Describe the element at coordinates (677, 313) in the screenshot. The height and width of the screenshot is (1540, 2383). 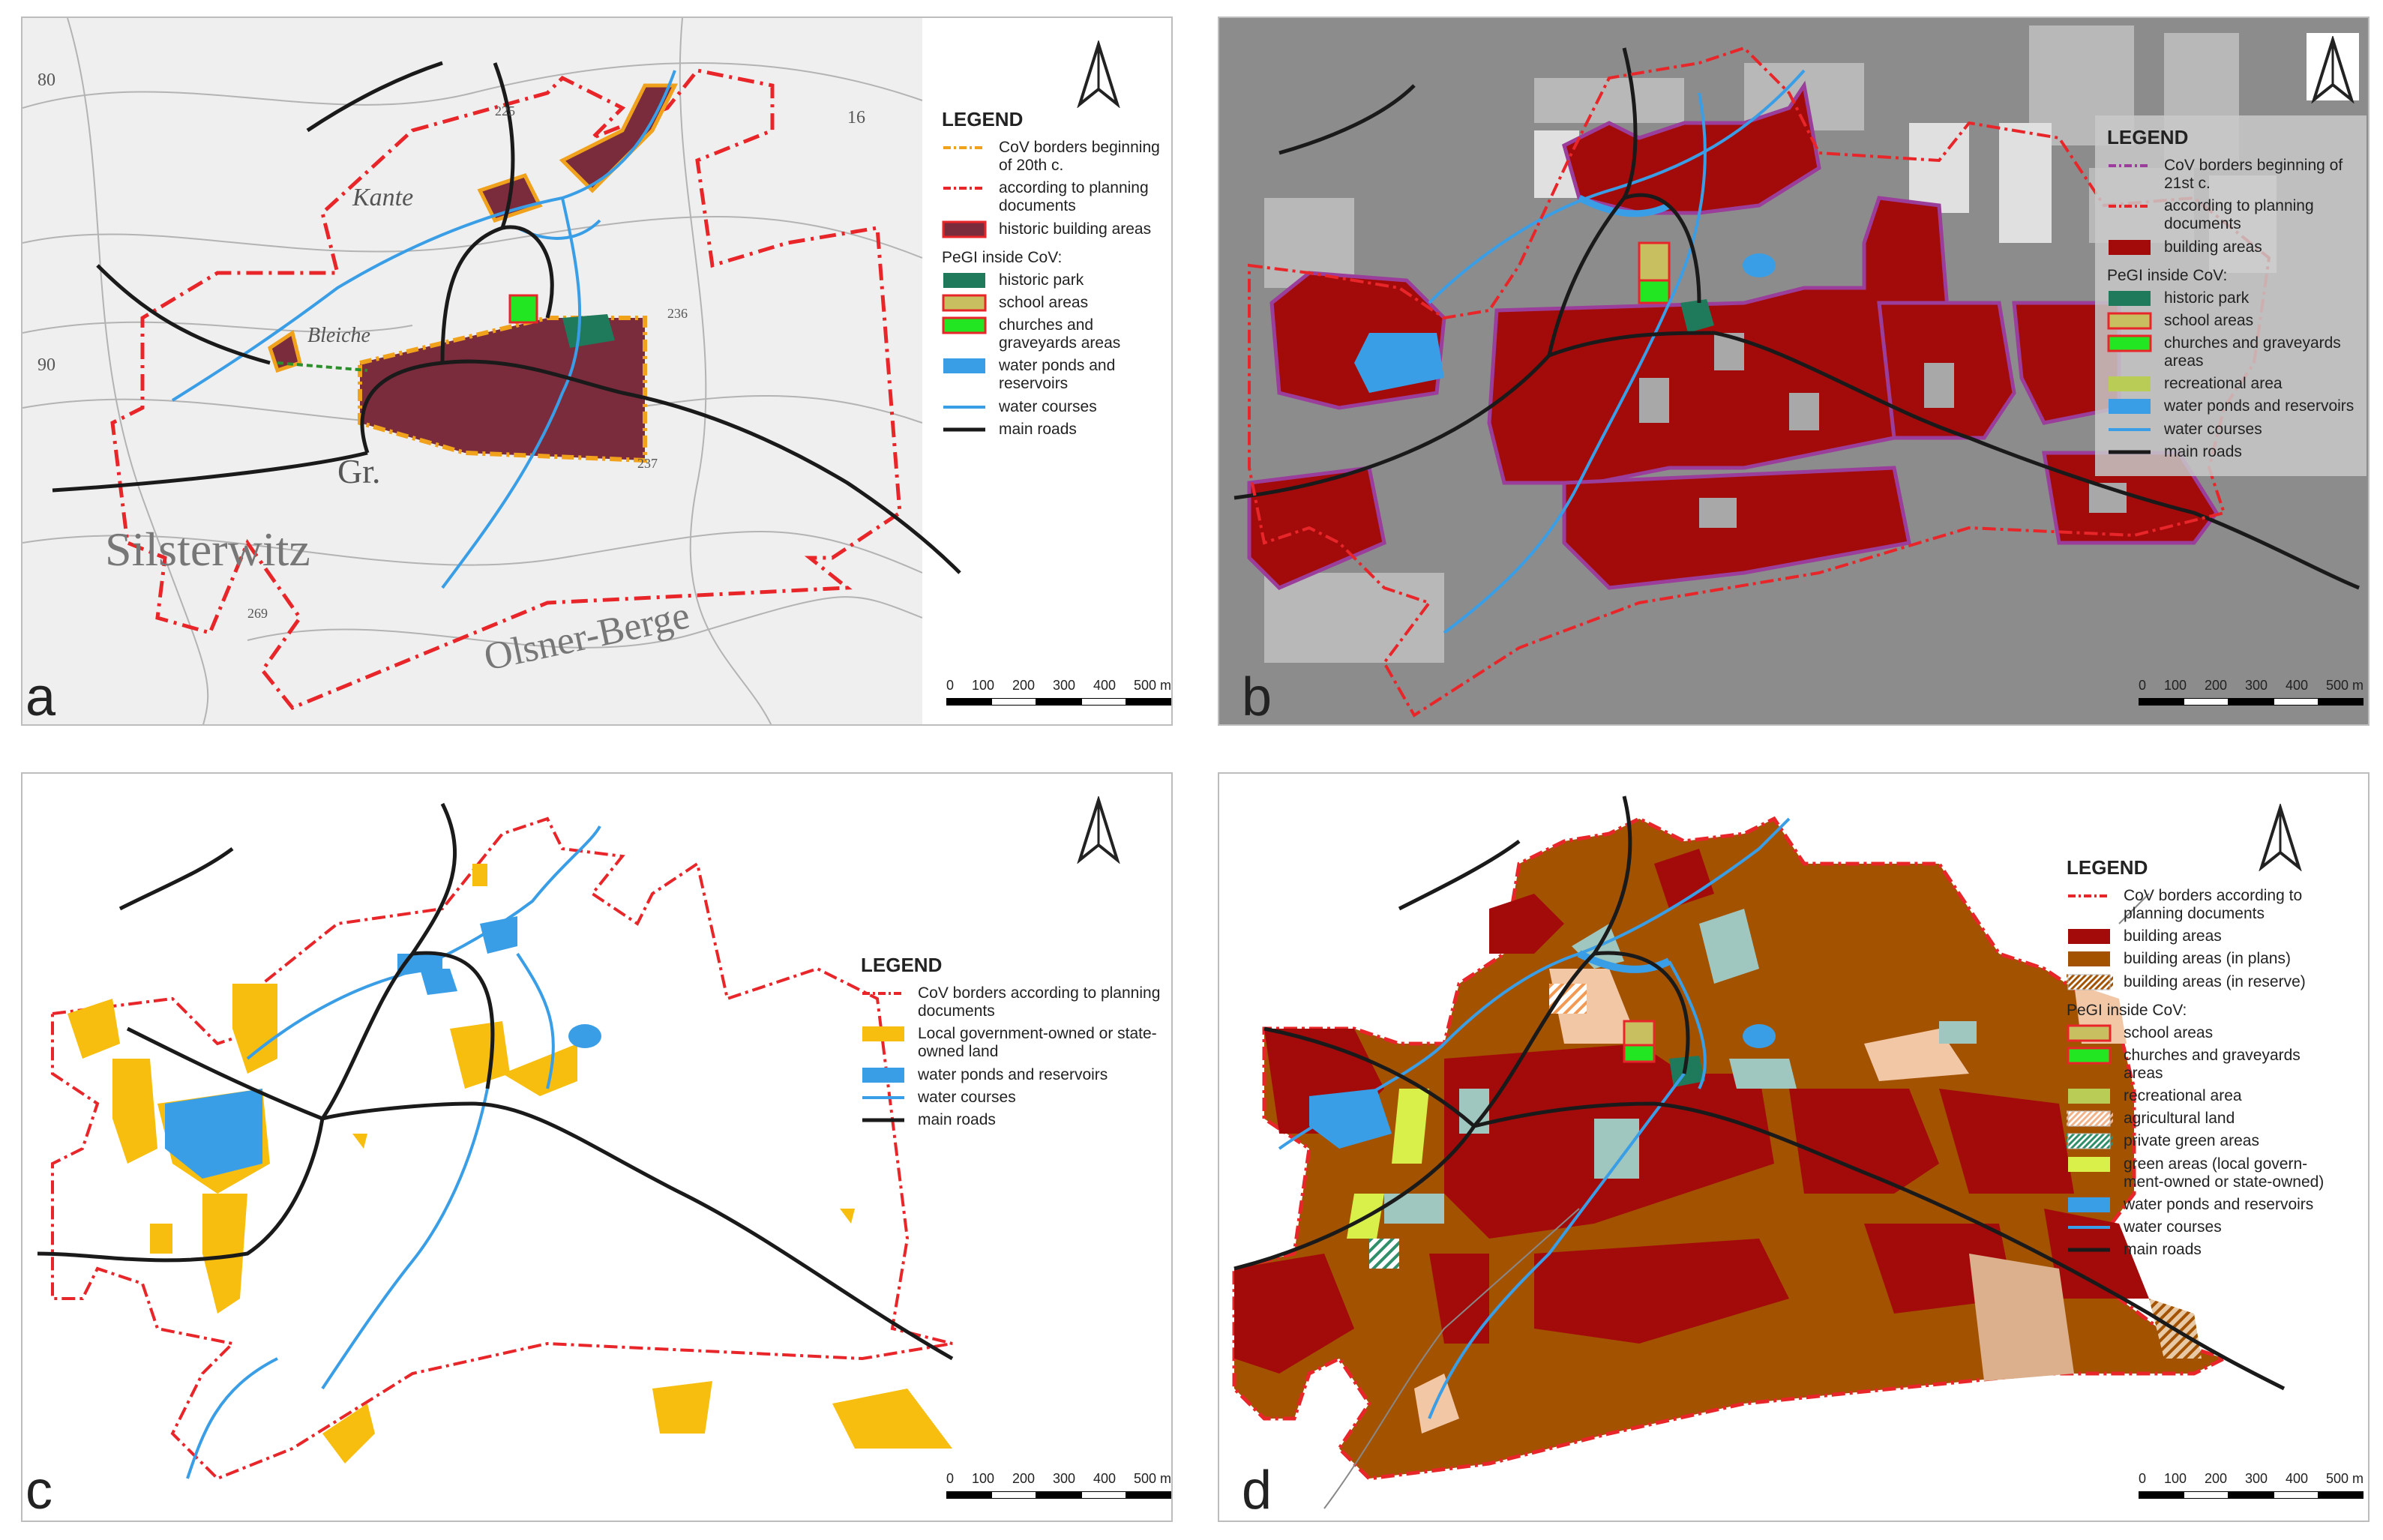
I see `map-label: 236` at that location.